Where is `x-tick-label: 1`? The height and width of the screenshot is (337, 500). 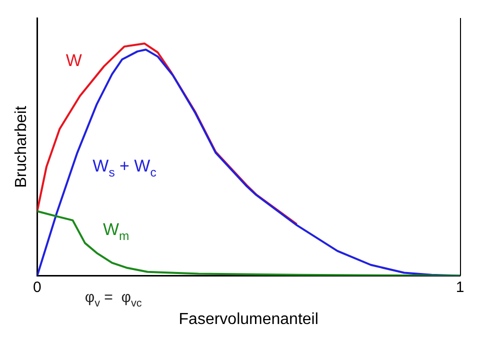
x-tick-label: 1 is located at coordinates (460, 287).